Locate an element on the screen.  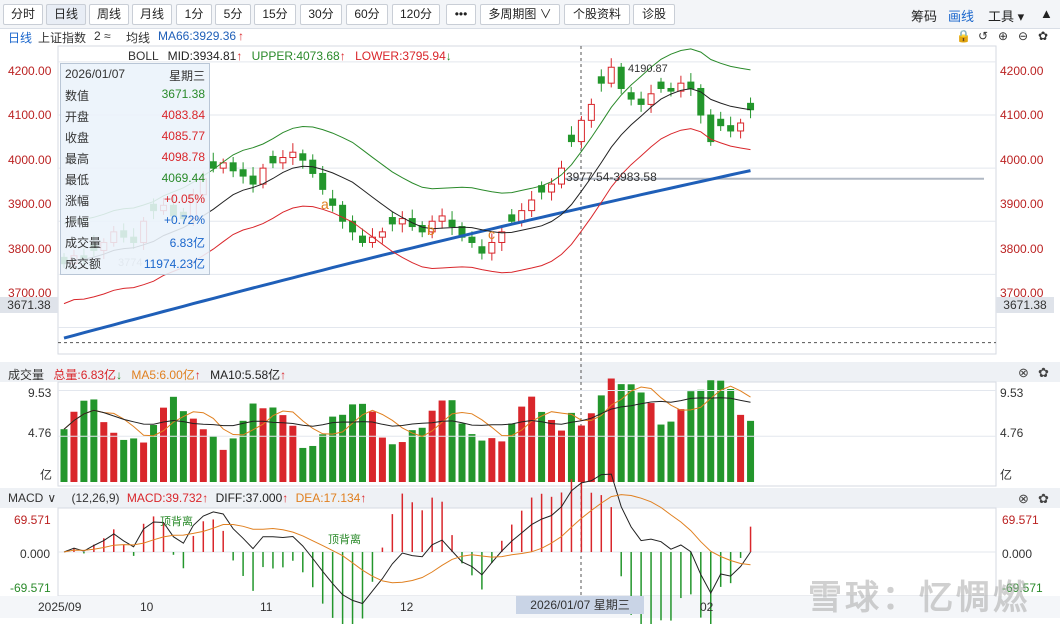
period-label: 日线 is located at coordinates (20, 38).